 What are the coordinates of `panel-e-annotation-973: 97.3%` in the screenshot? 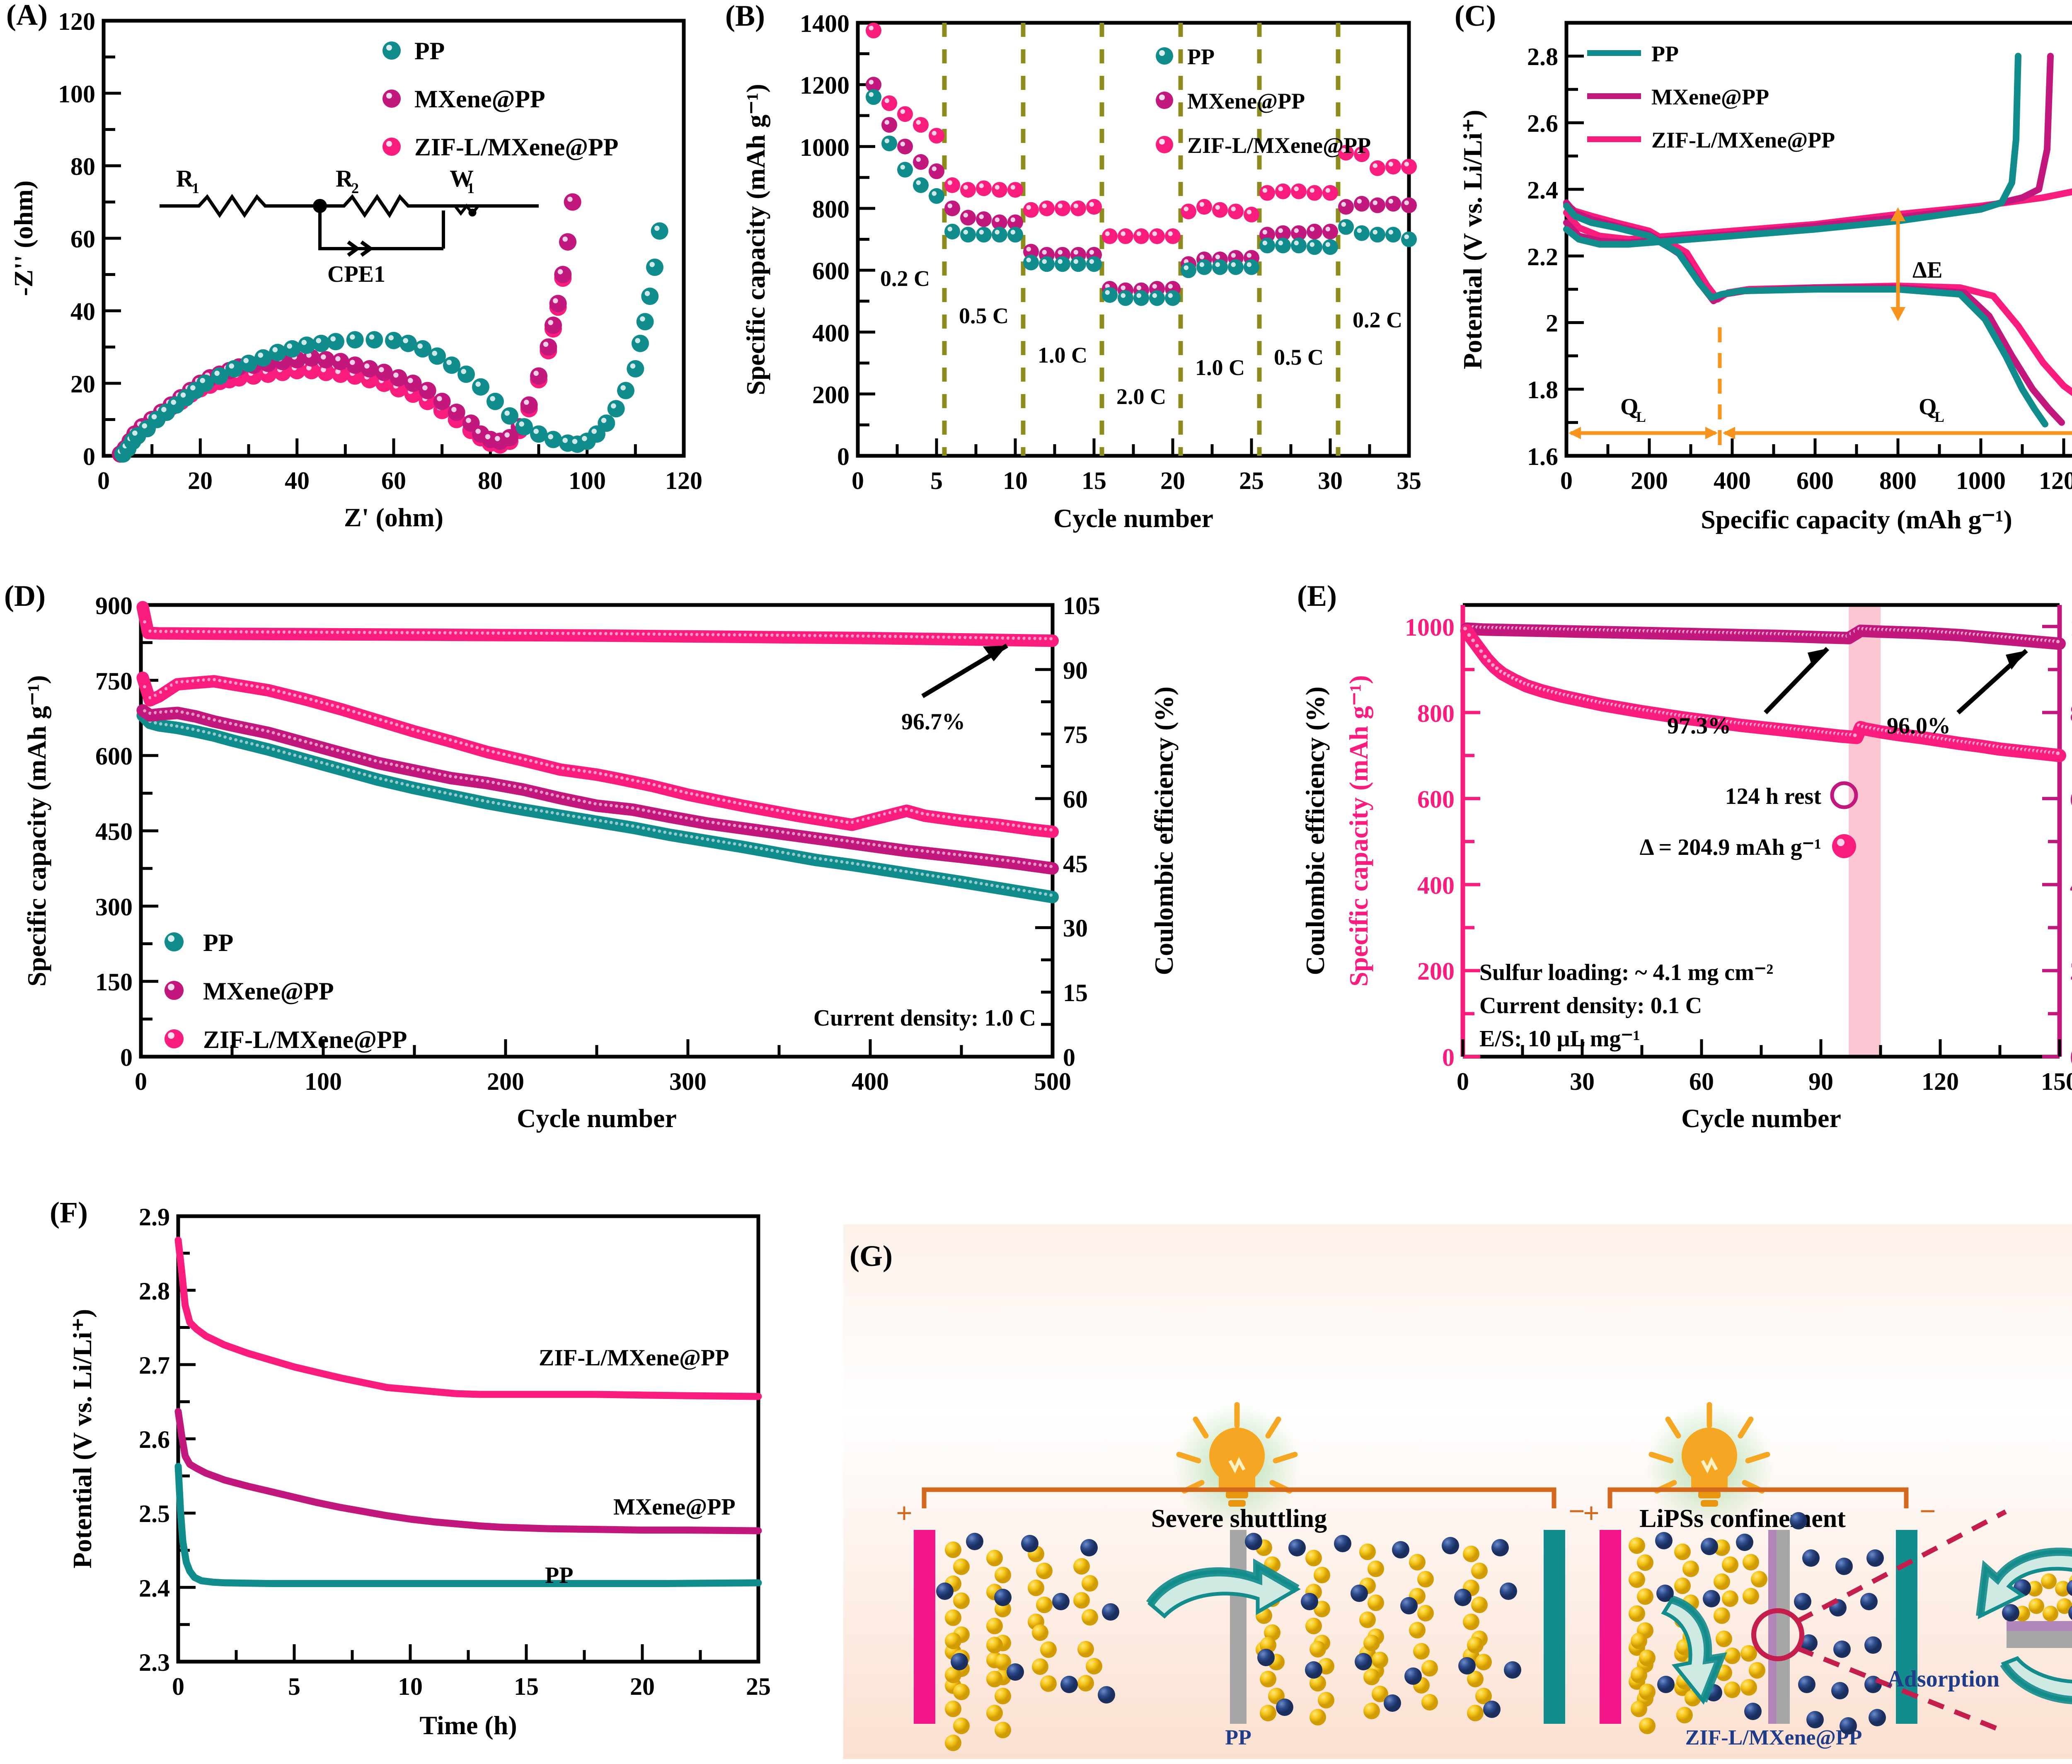 It's located at (1699, 726).